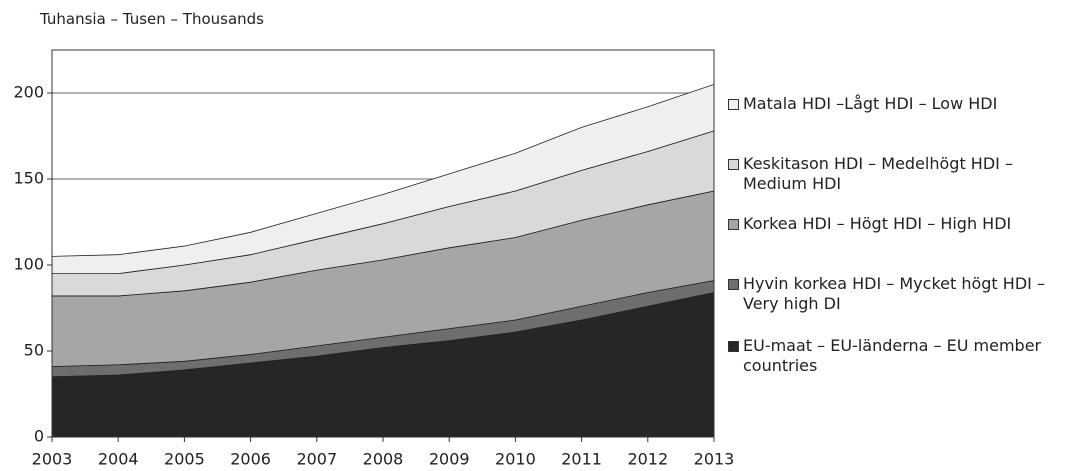 The image size is (1088, 471). What do you see at coordinates (870, 103) in the screenshot?
I see `legend-label: Matala HDI –Lågt HDI – Low HDI` at bounding box center [870, 103].